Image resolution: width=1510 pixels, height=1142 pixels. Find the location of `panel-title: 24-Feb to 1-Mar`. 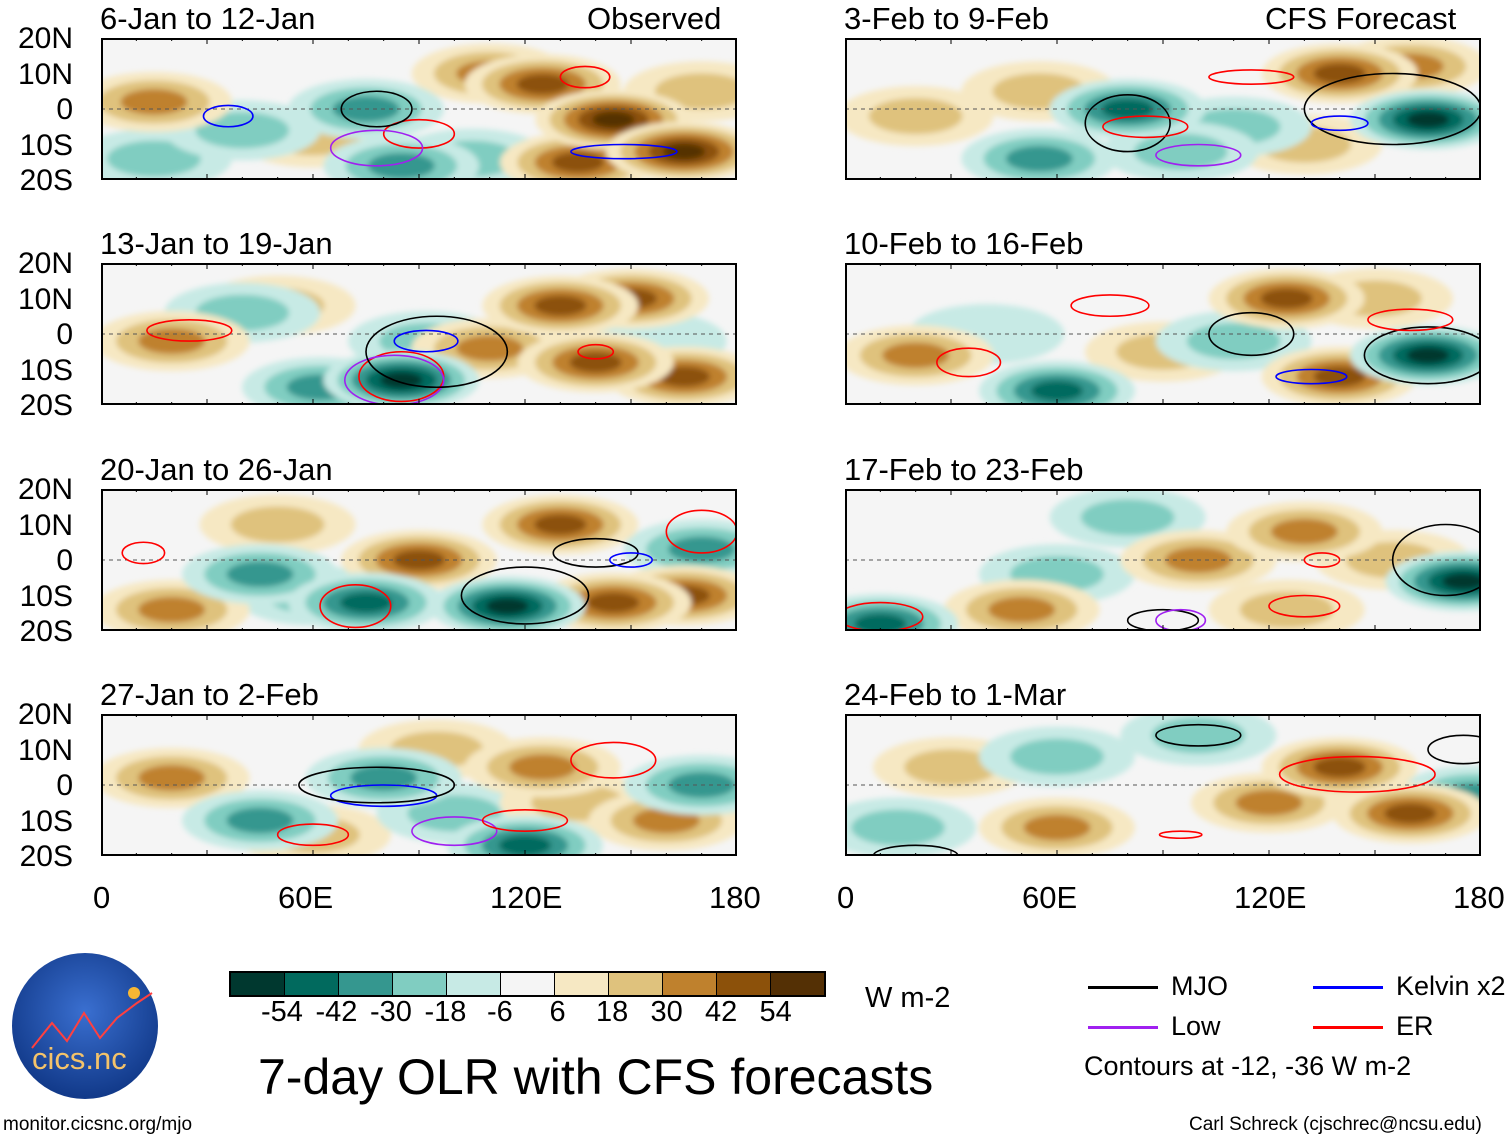

panel-title: 24-Feb to 1-Mar is located at coordinates (955, 694).